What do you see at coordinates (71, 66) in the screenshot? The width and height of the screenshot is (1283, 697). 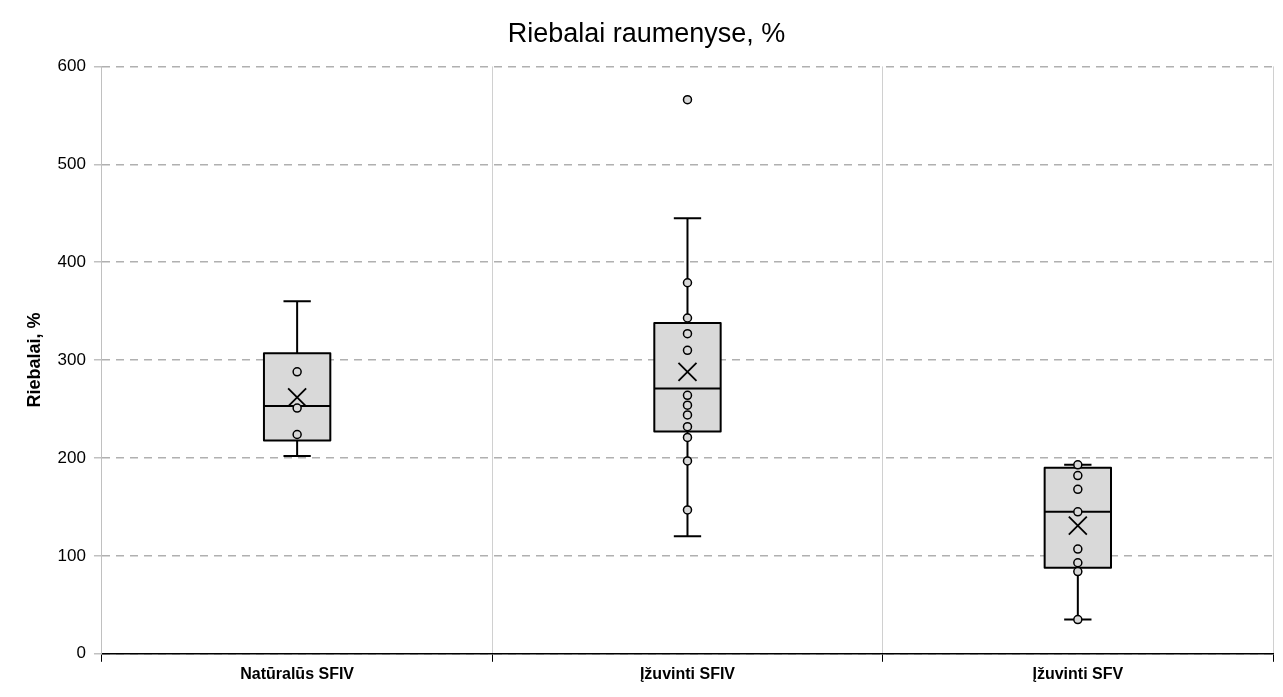 I see `y-tick-label: 600` at bounding box center [71, 66].